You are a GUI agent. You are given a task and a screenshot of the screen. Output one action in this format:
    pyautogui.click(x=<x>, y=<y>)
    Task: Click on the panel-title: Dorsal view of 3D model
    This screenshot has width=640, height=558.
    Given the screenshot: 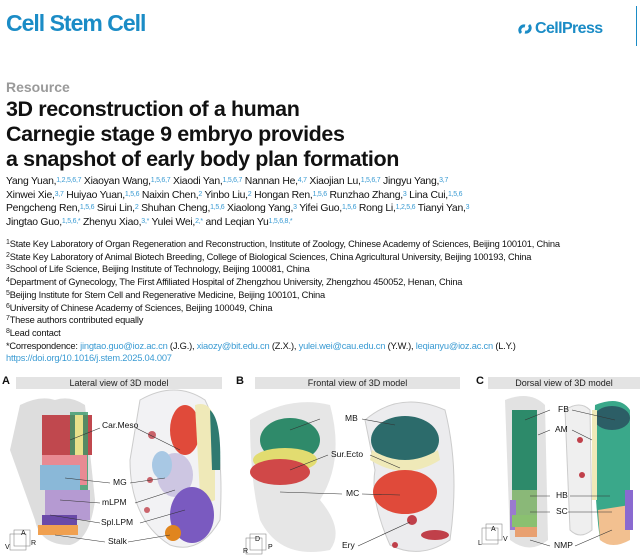 What is the action you would take?
    pyautogui.click(x=564, y=383)
    